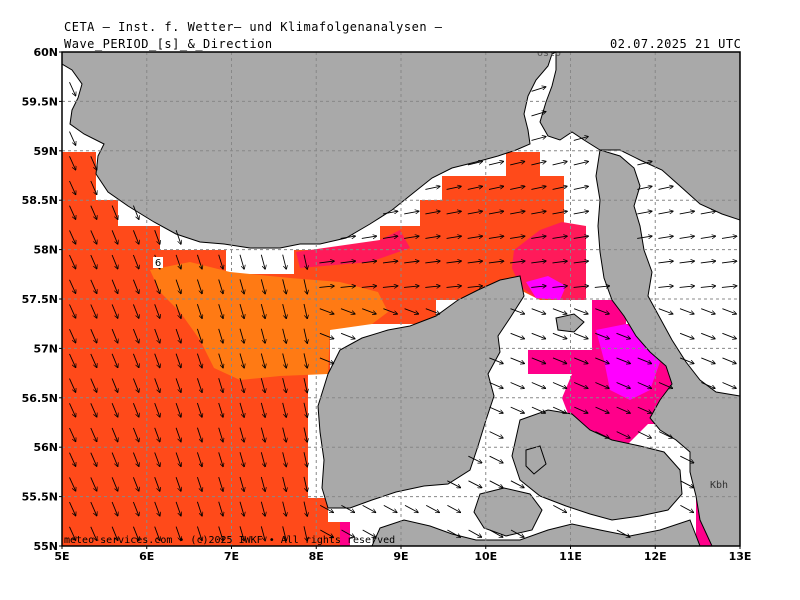 This screenshot has width=800, height=600. Describe the element at coordinates (40, 398) in the screenshot. I see `lat-tick-label: 56.5N` at that location.